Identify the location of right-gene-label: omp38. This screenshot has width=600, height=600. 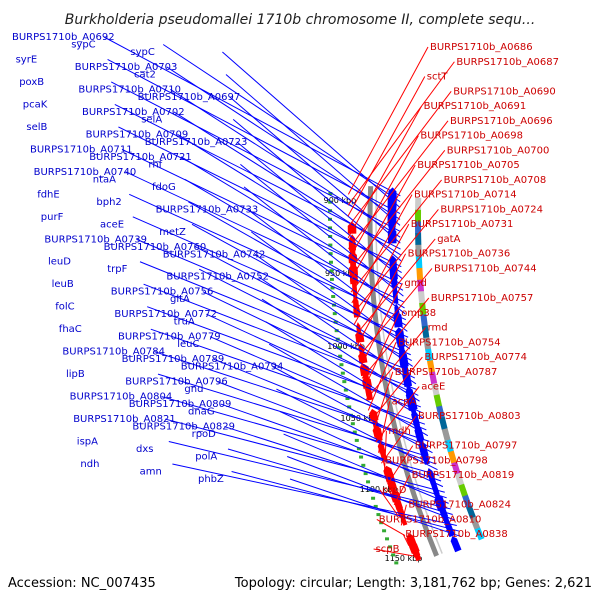
(418, 313).